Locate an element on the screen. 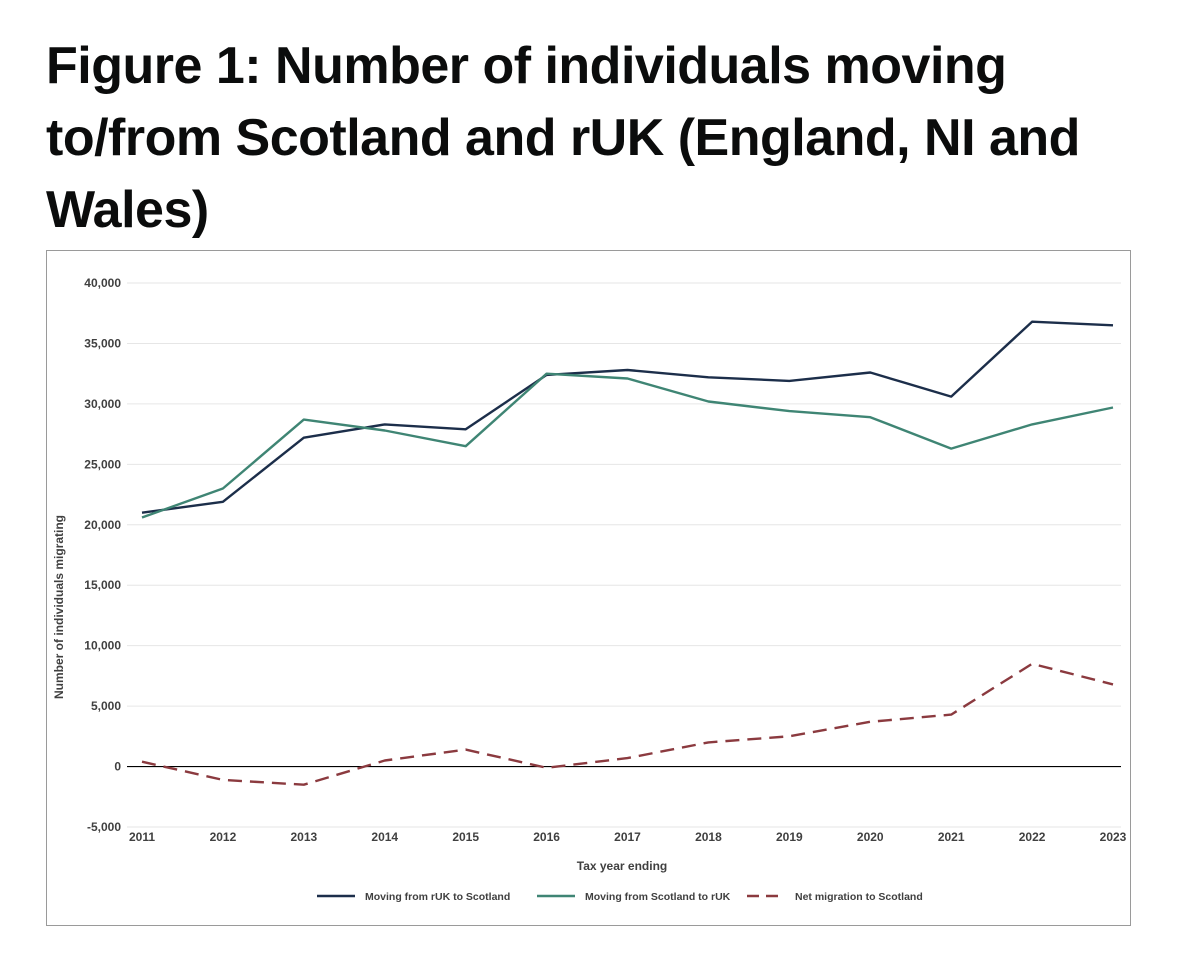 Image resolution: width=1179 pixels, height=979 pixels. x-tick-label: 2020 is located at coordinates (870, 837).